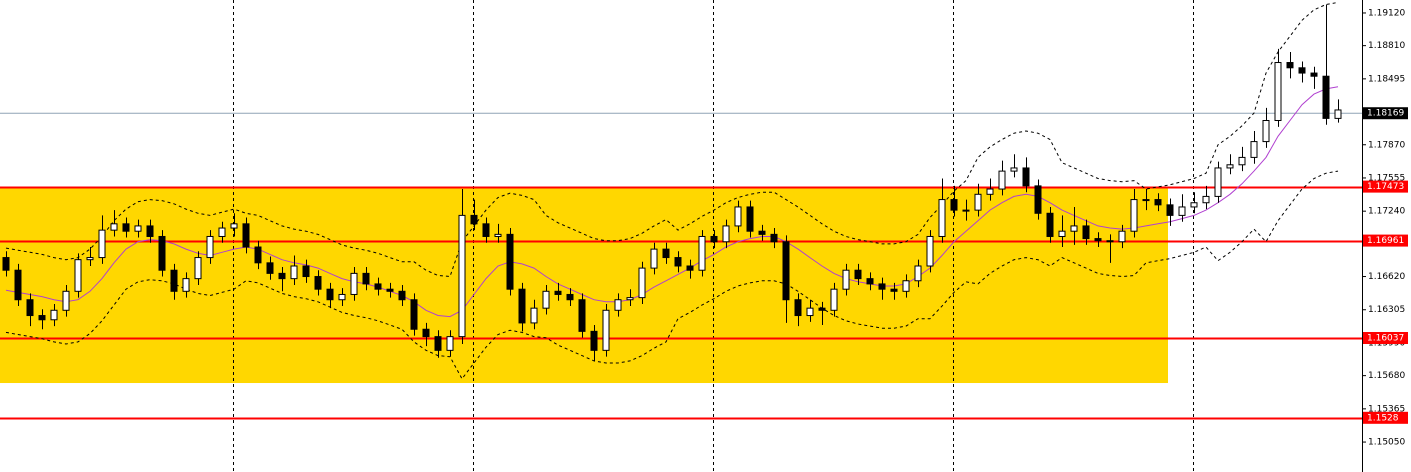  What do you see at coordinates (1386, 277) in the screenshot?
I see `y-tick-label: 1.16620` at bounding box center [1386, 277].